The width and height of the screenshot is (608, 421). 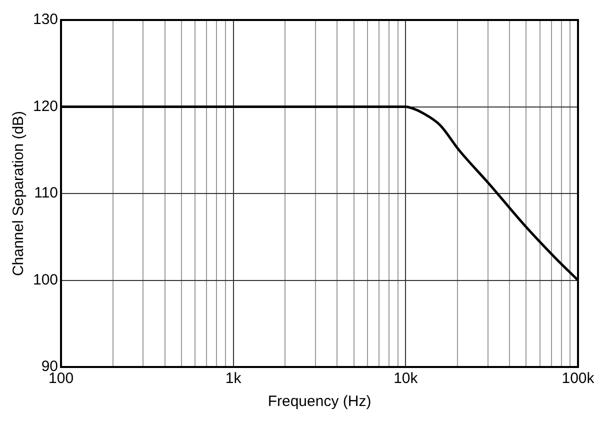 I want to click on x-axis-title: Frequency (Hz), so click(x=320, y=401).